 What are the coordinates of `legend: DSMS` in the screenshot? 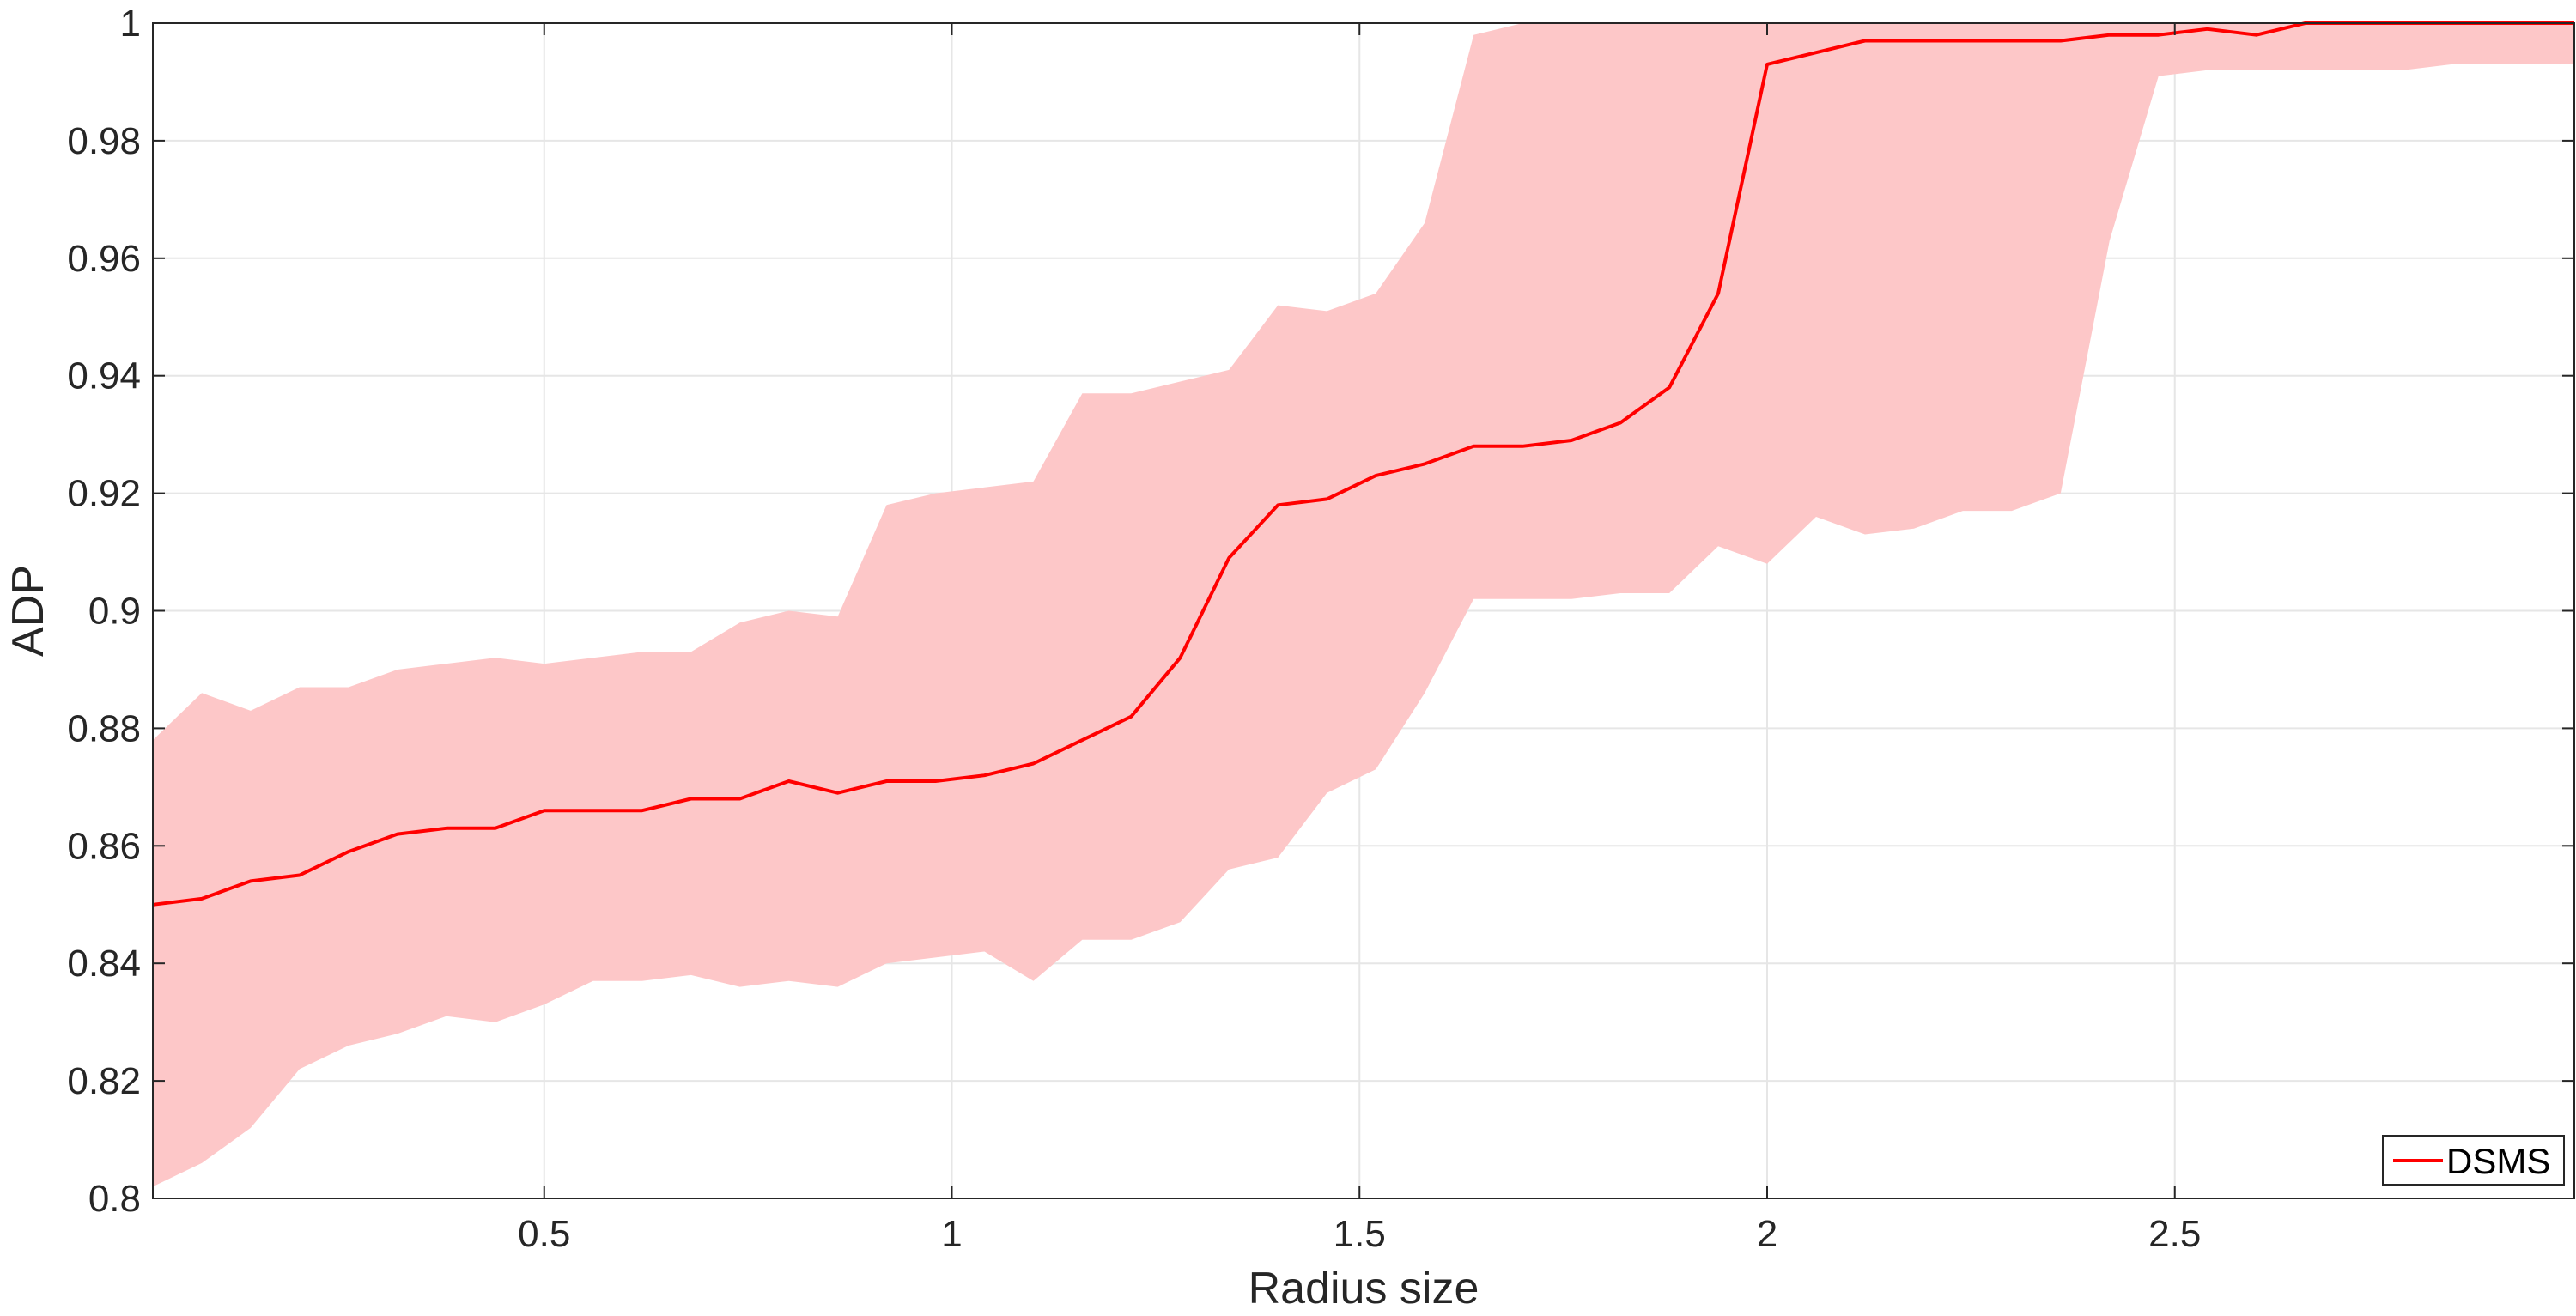 It's located at (2473, 1160).